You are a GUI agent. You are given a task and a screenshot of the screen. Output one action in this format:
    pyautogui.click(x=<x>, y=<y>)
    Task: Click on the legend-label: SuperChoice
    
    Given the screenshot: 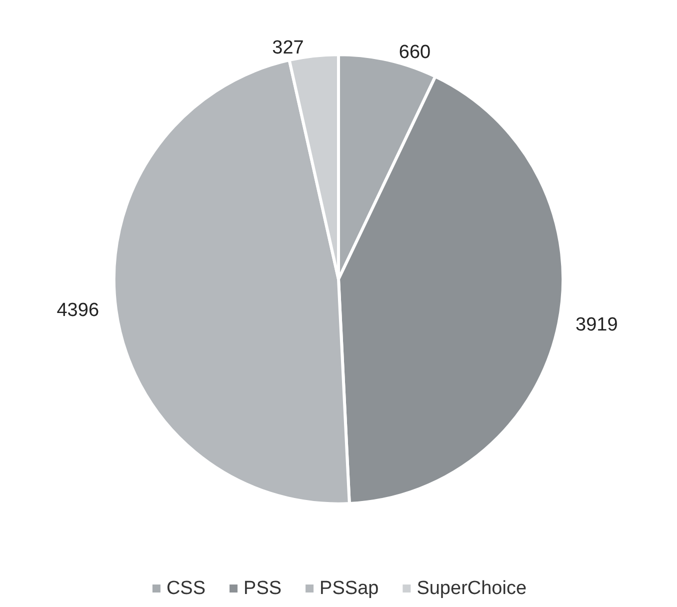 What is the action you would take?
    pyautogui.click(x=471, y=588)
    